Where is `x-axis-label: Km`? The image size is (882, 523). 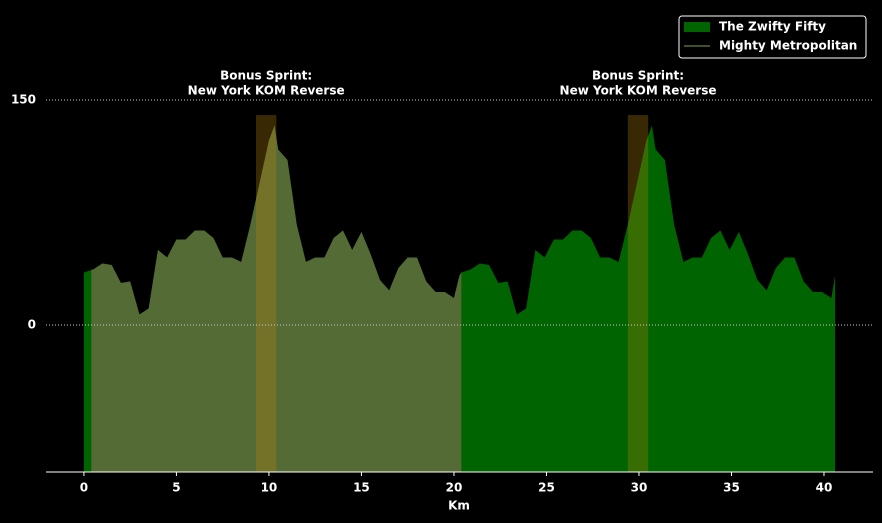 x-axis-label: Km is located at coordinates (459, 506).